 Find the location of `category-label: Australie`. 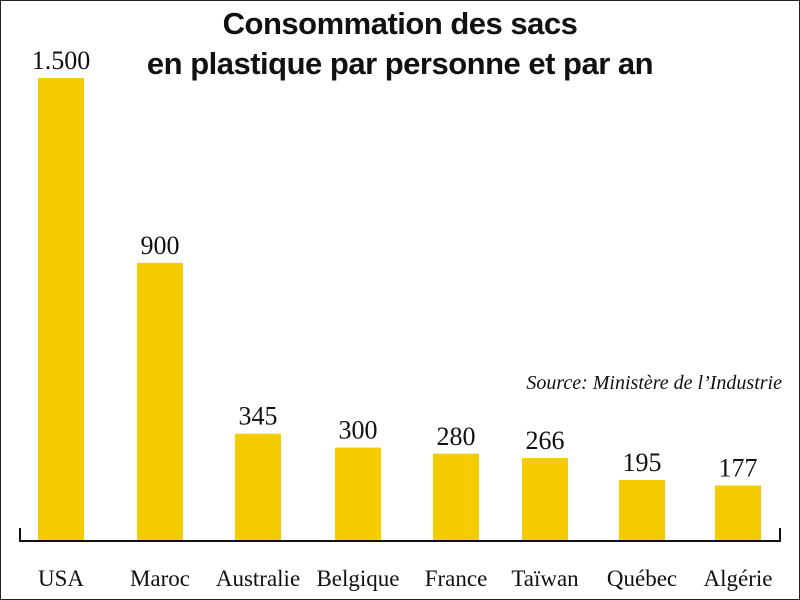

category-label: Australie is located at coordinates (258, 578).